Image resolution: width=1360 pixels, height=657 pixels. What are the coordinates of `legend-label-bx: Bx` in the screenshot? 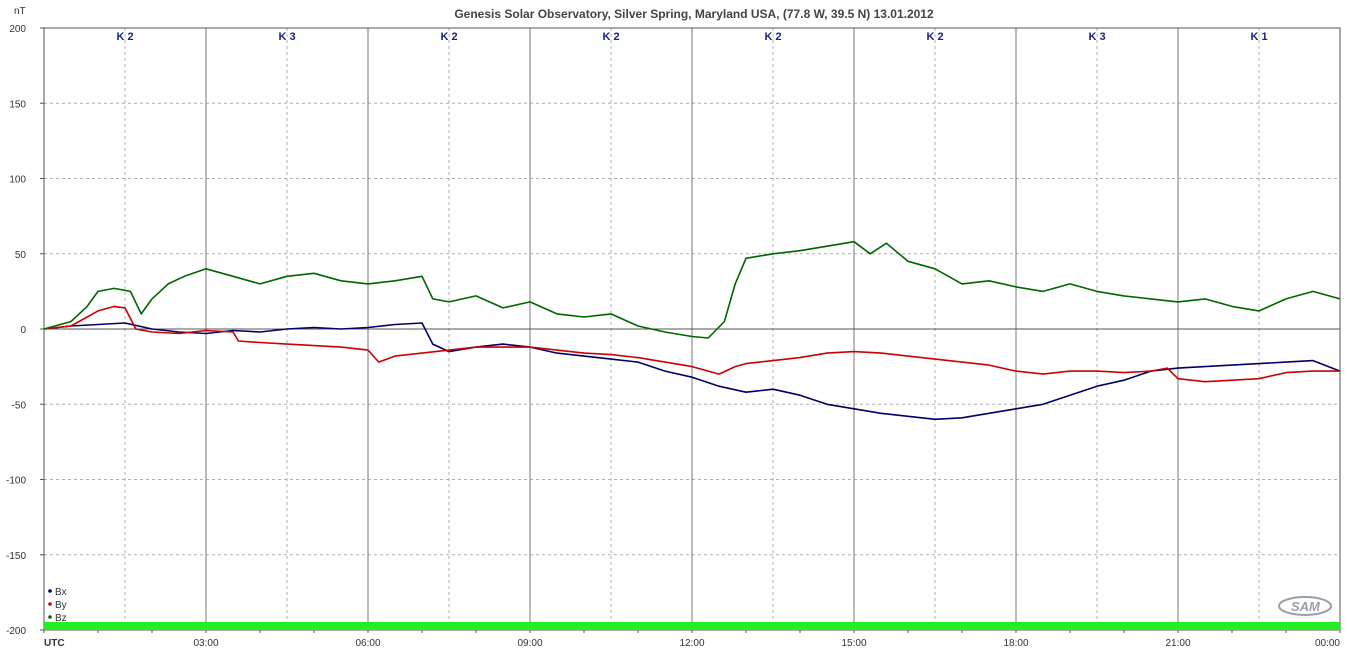 It's located at (61, 592).